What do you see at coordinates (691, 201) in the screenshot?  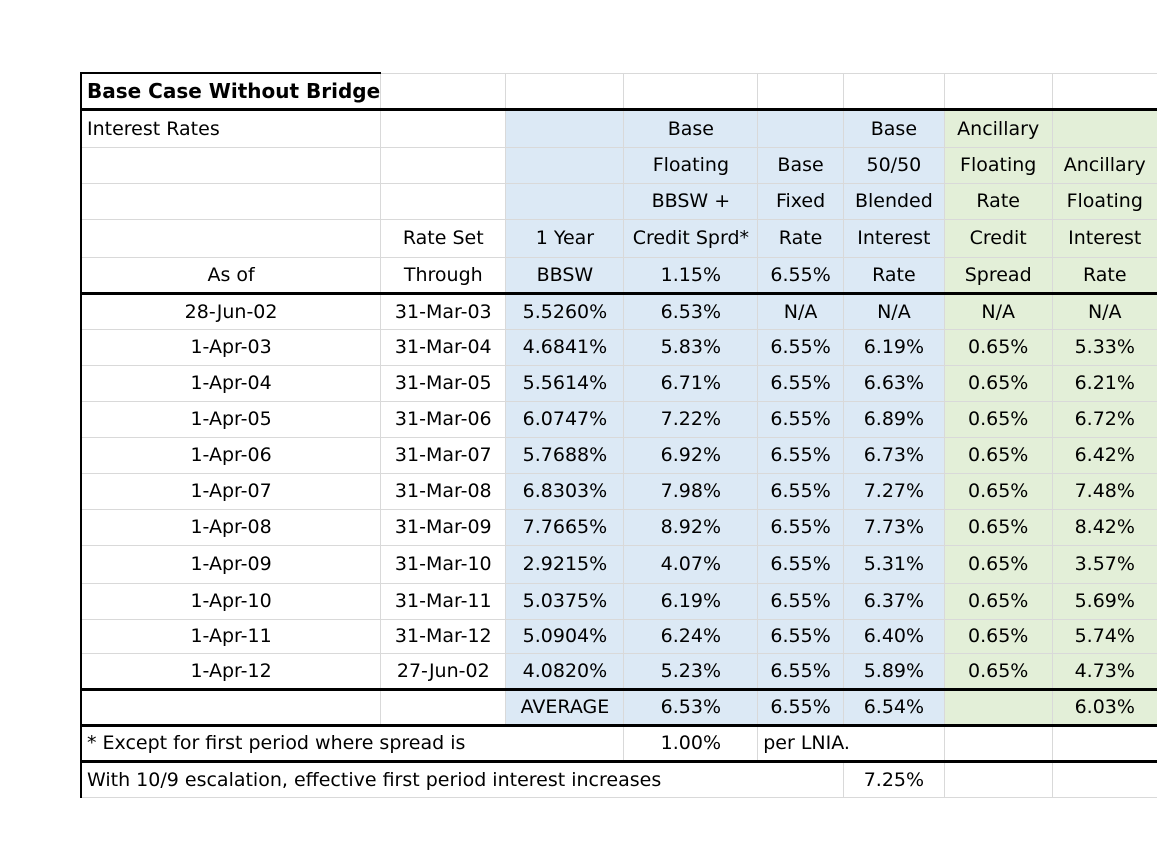 I see `header-cell: BBSW +` at bounding box center [691, 201].